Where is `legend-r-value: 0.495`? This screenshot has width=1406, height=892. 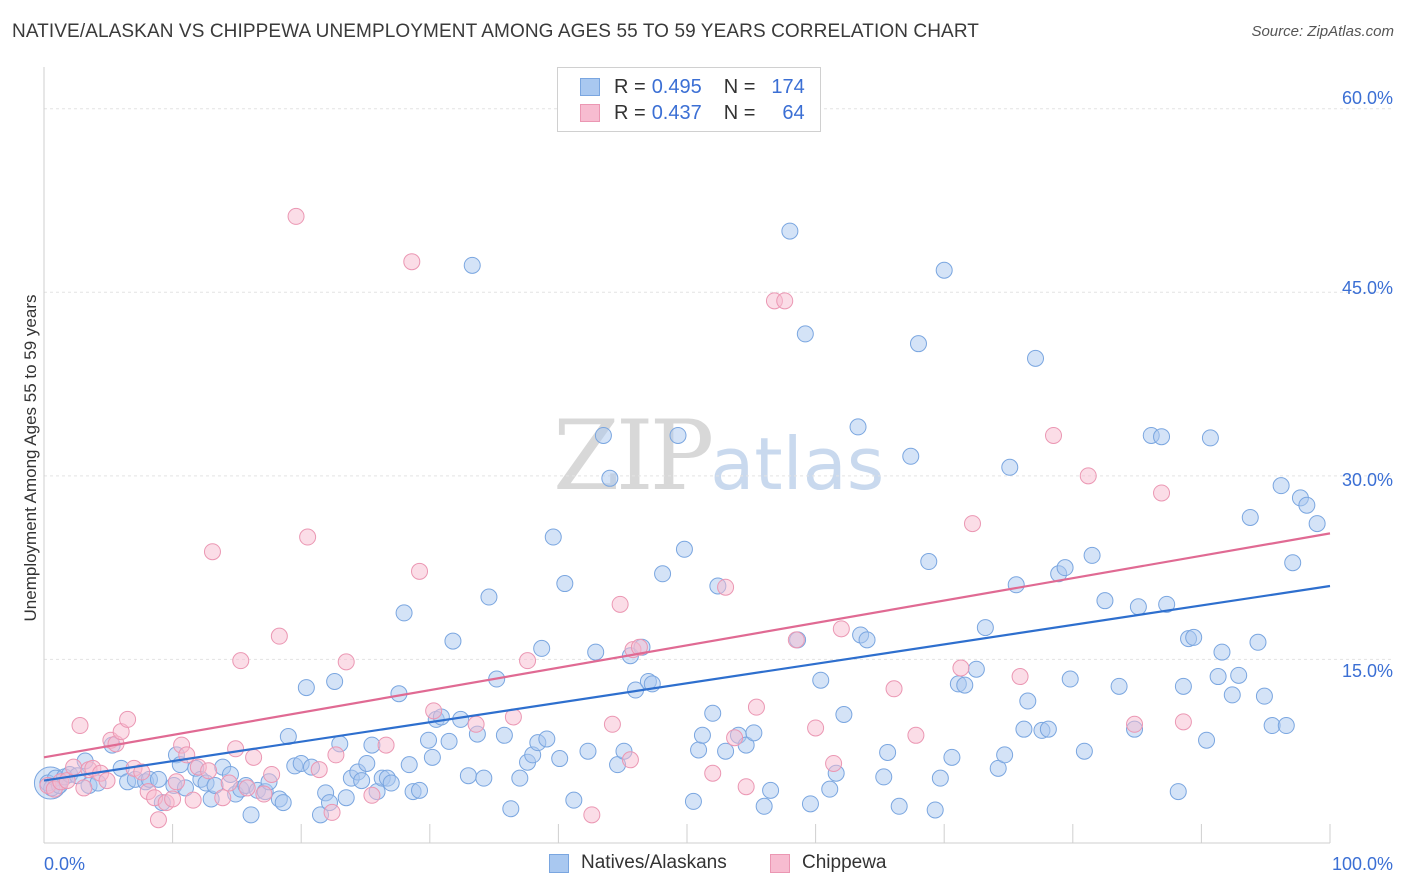 legend-r-value: 0.495 is located at coordinates (676, 86).